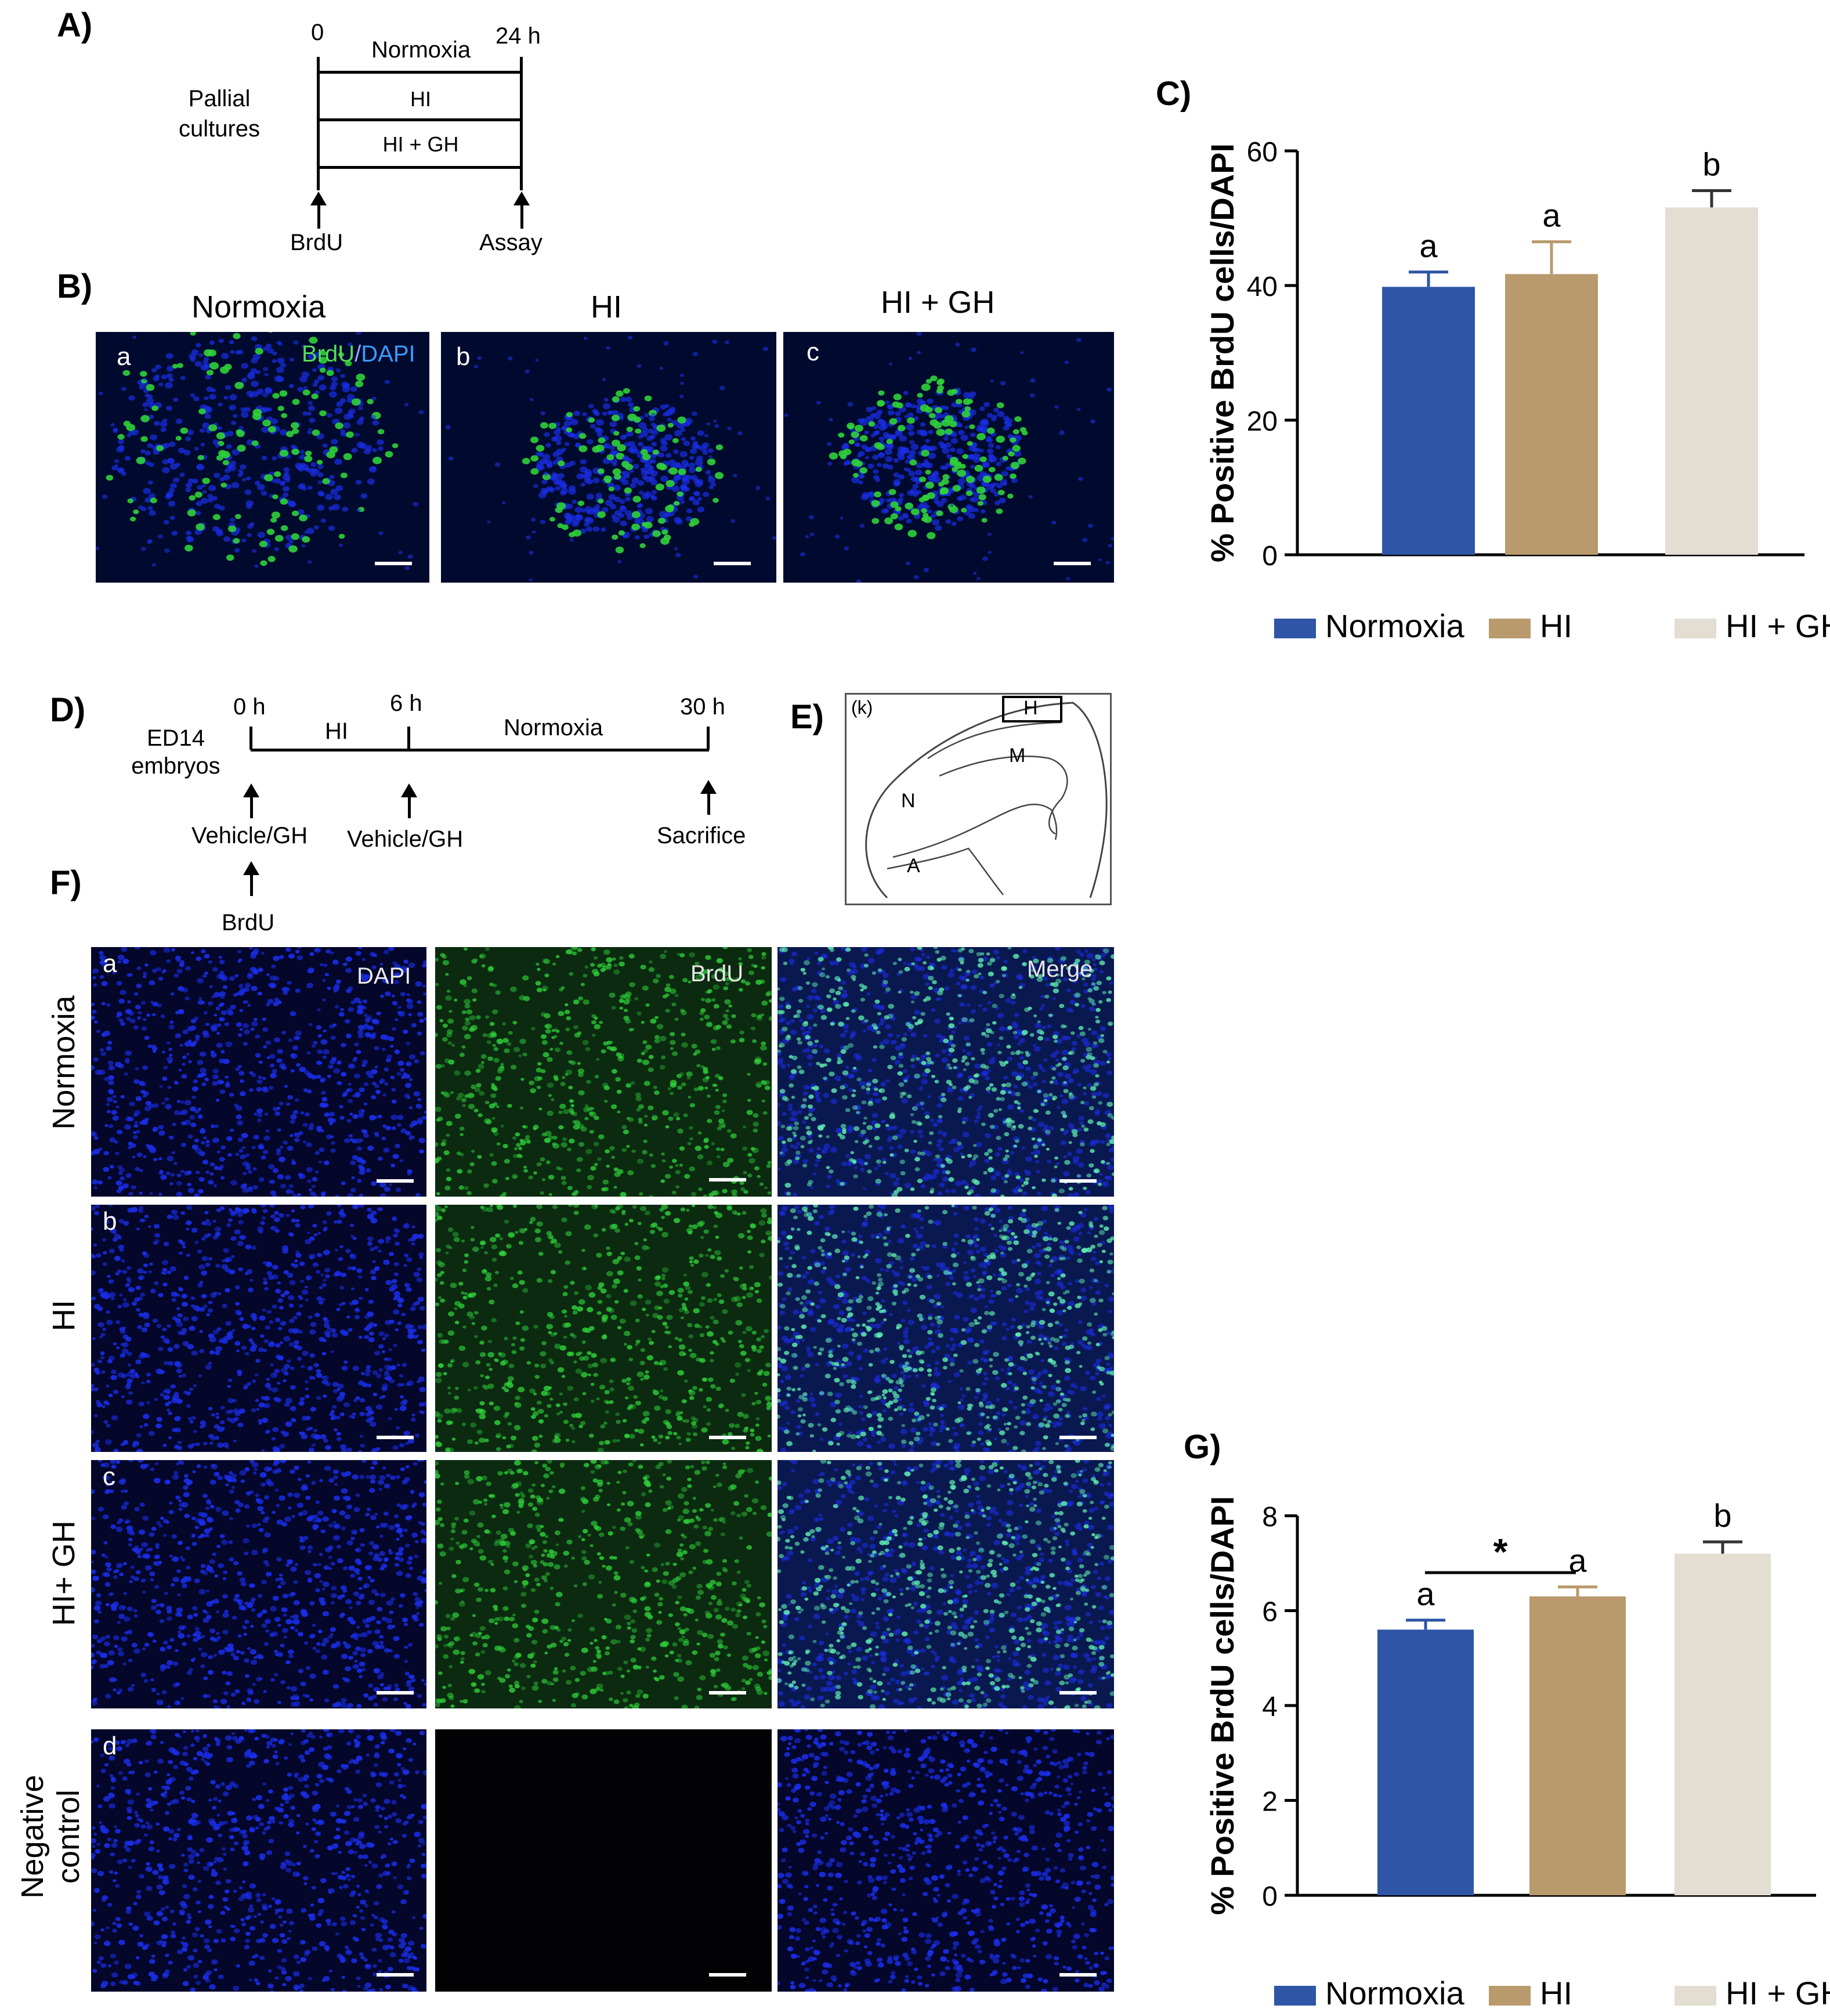 This screenshot has height=2016, width=1830. I want to click on panel-a-line-high, so click(419, 167).